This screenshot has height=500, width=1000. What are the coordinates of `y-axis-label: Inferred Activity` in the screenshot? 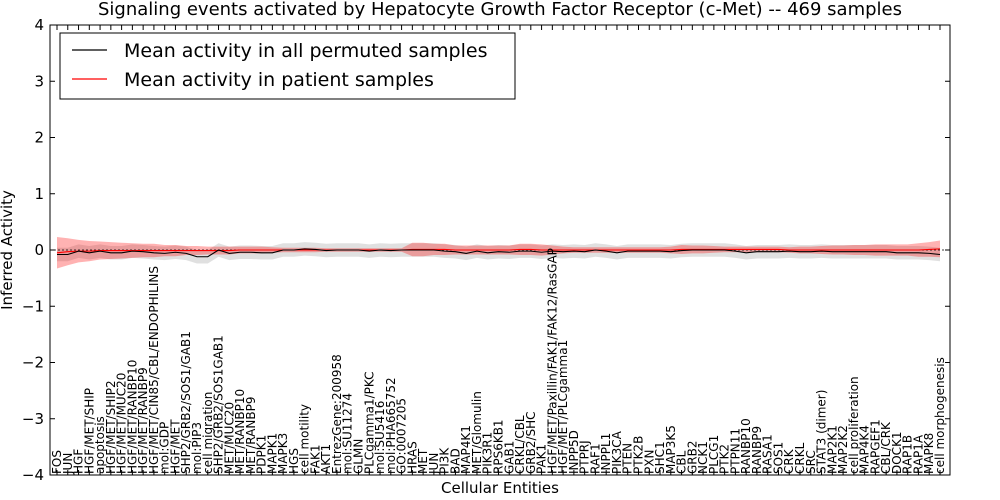 It's located at (8, 250).